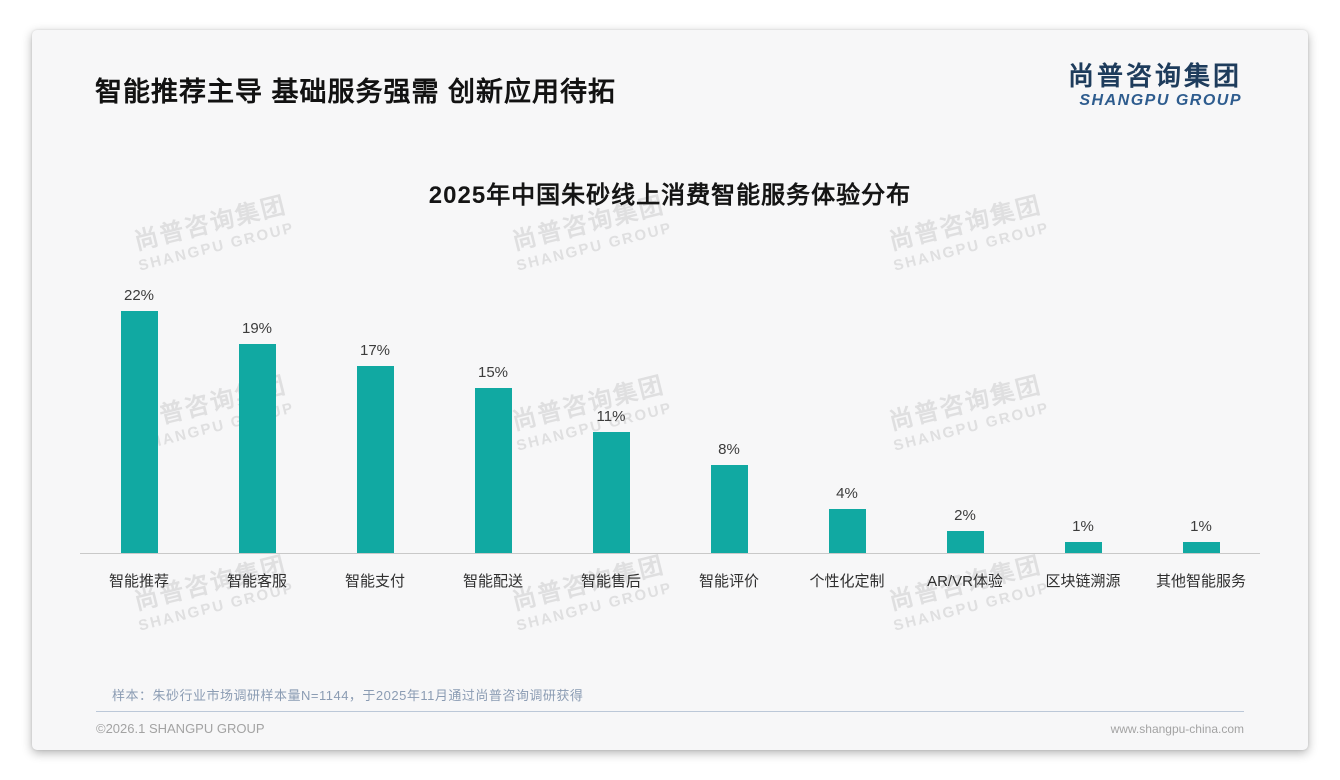 This screenshot has height=780, width=1340. Describe the element at coordinates (847, 493) in the screenshot. I see `bar-value-label: 4%` at that location.